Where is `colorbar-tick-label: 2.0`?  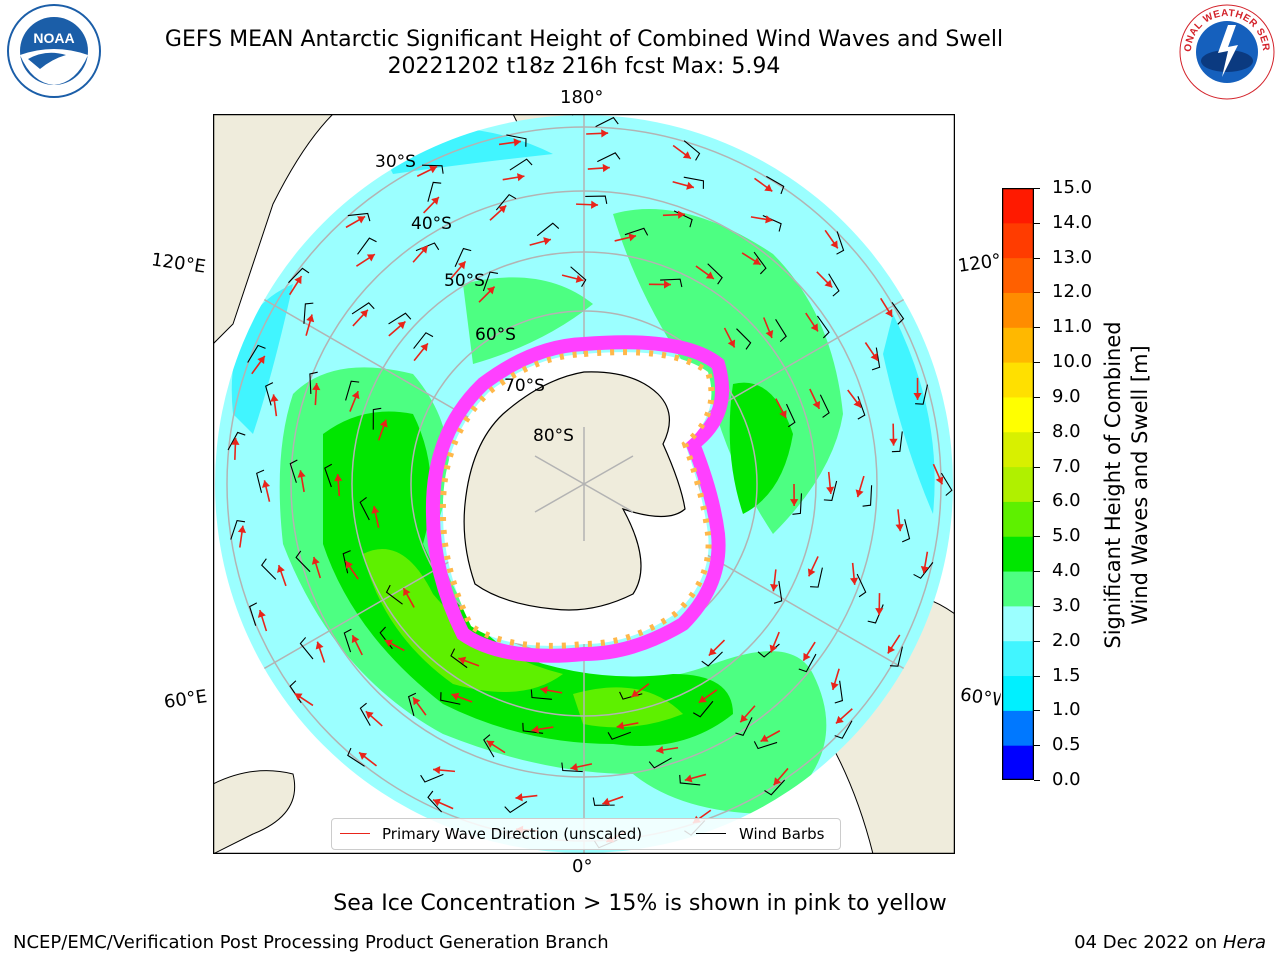 colorbar-tick-label: 2.0 is located at coordinates (1066, 640).